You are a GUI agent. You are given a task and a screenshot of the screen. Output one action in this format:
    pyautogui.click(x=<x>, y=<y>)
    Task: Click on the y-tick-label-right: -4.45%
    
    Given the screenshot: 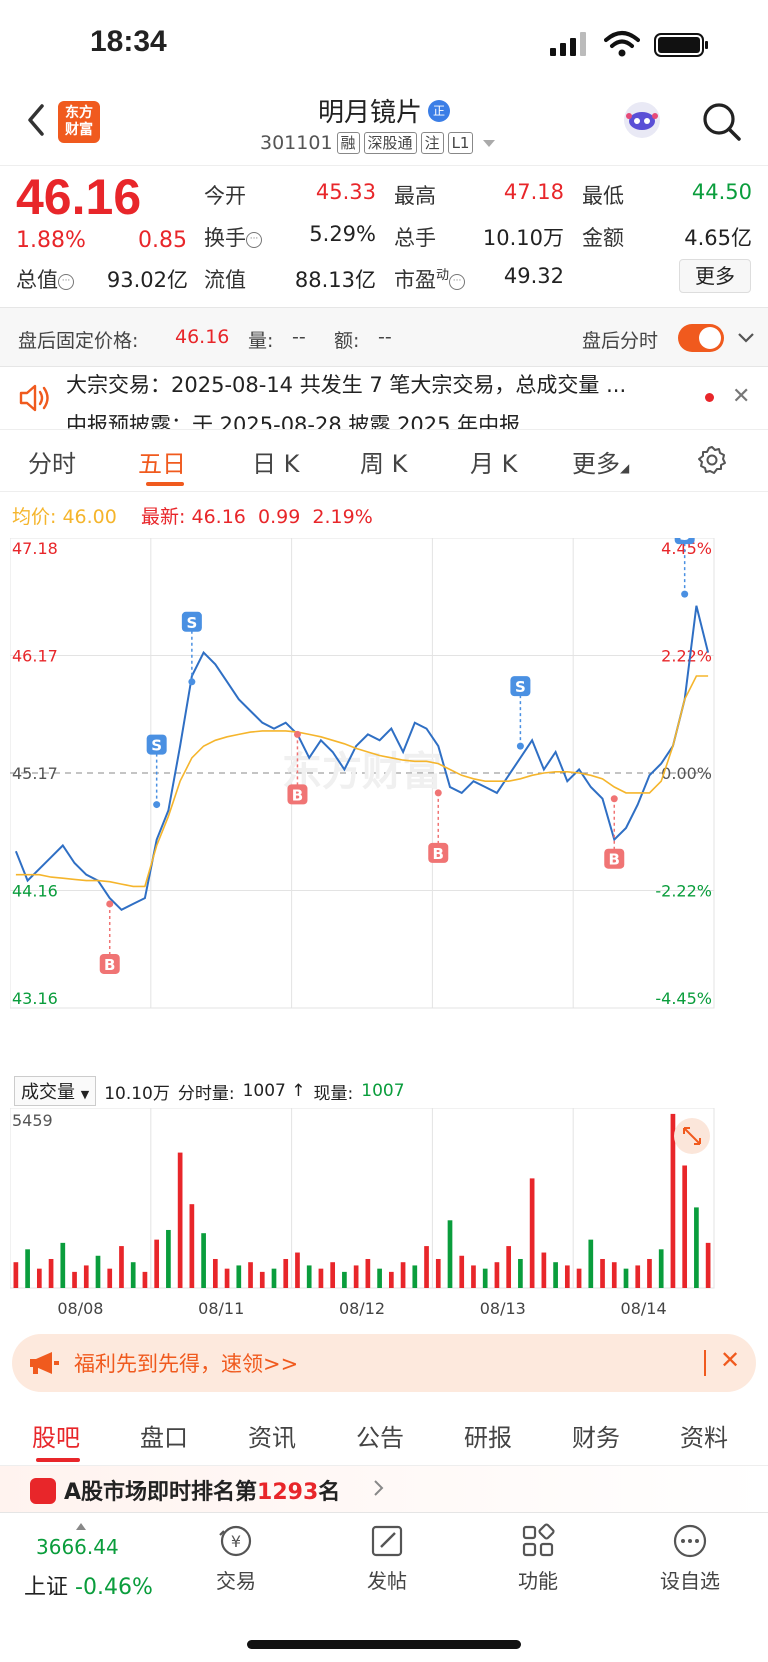 What is the action you would take?
    pyautogui.click(x=683, y=998)
    